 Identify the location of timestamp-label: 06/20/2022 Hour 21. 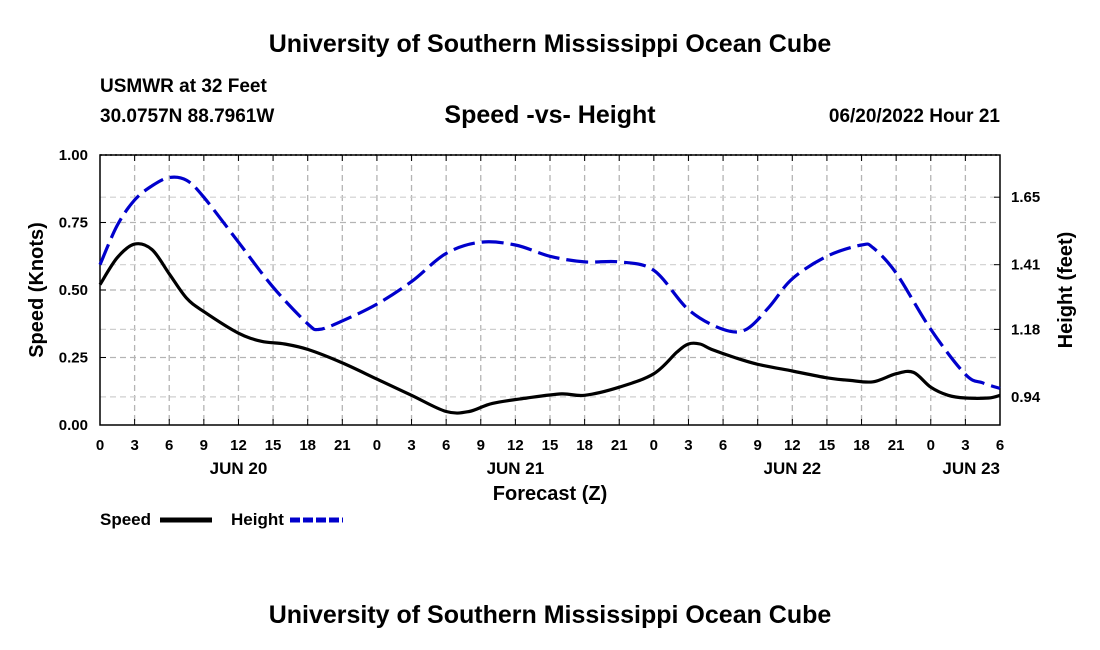
(914, 116).